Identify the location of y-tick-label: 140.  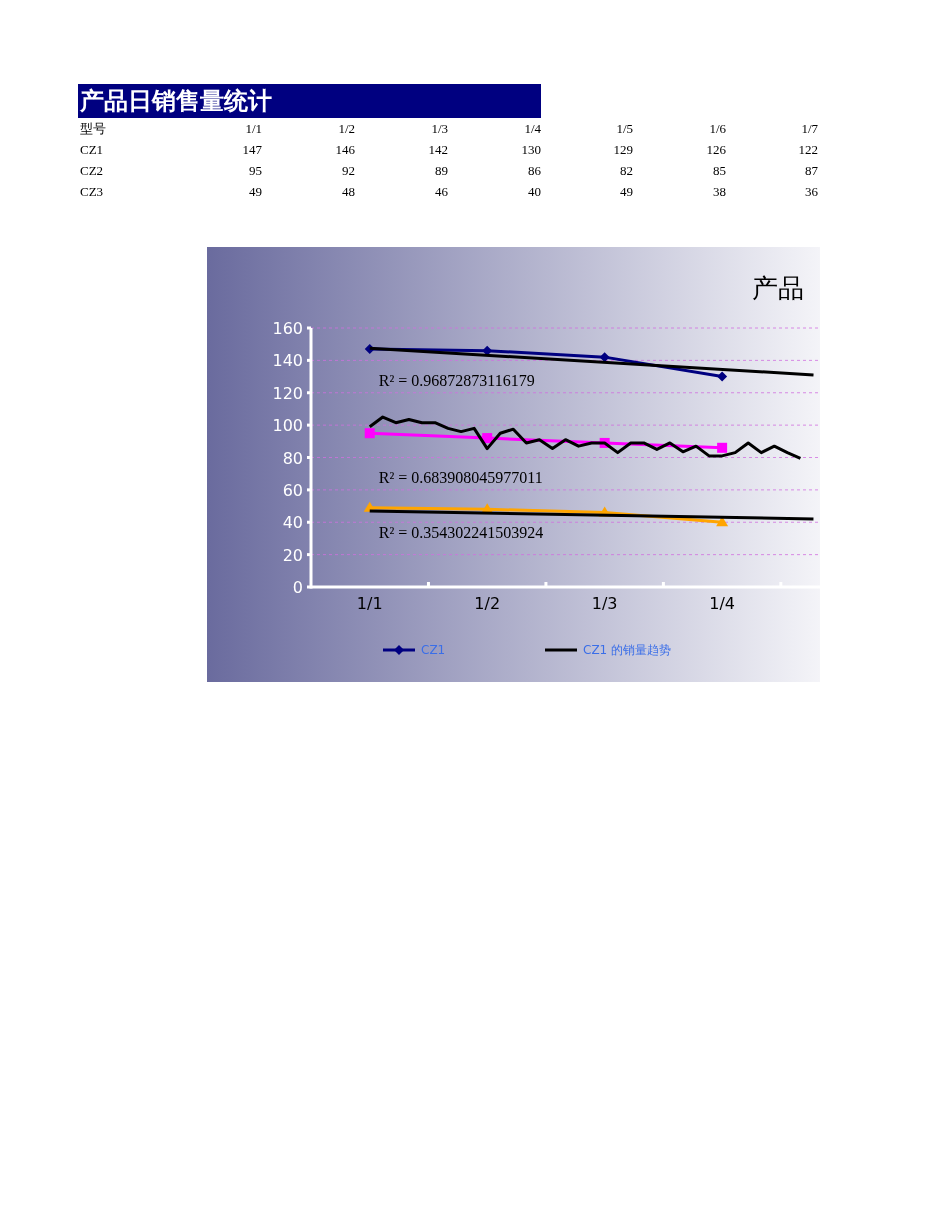
(287, 361).